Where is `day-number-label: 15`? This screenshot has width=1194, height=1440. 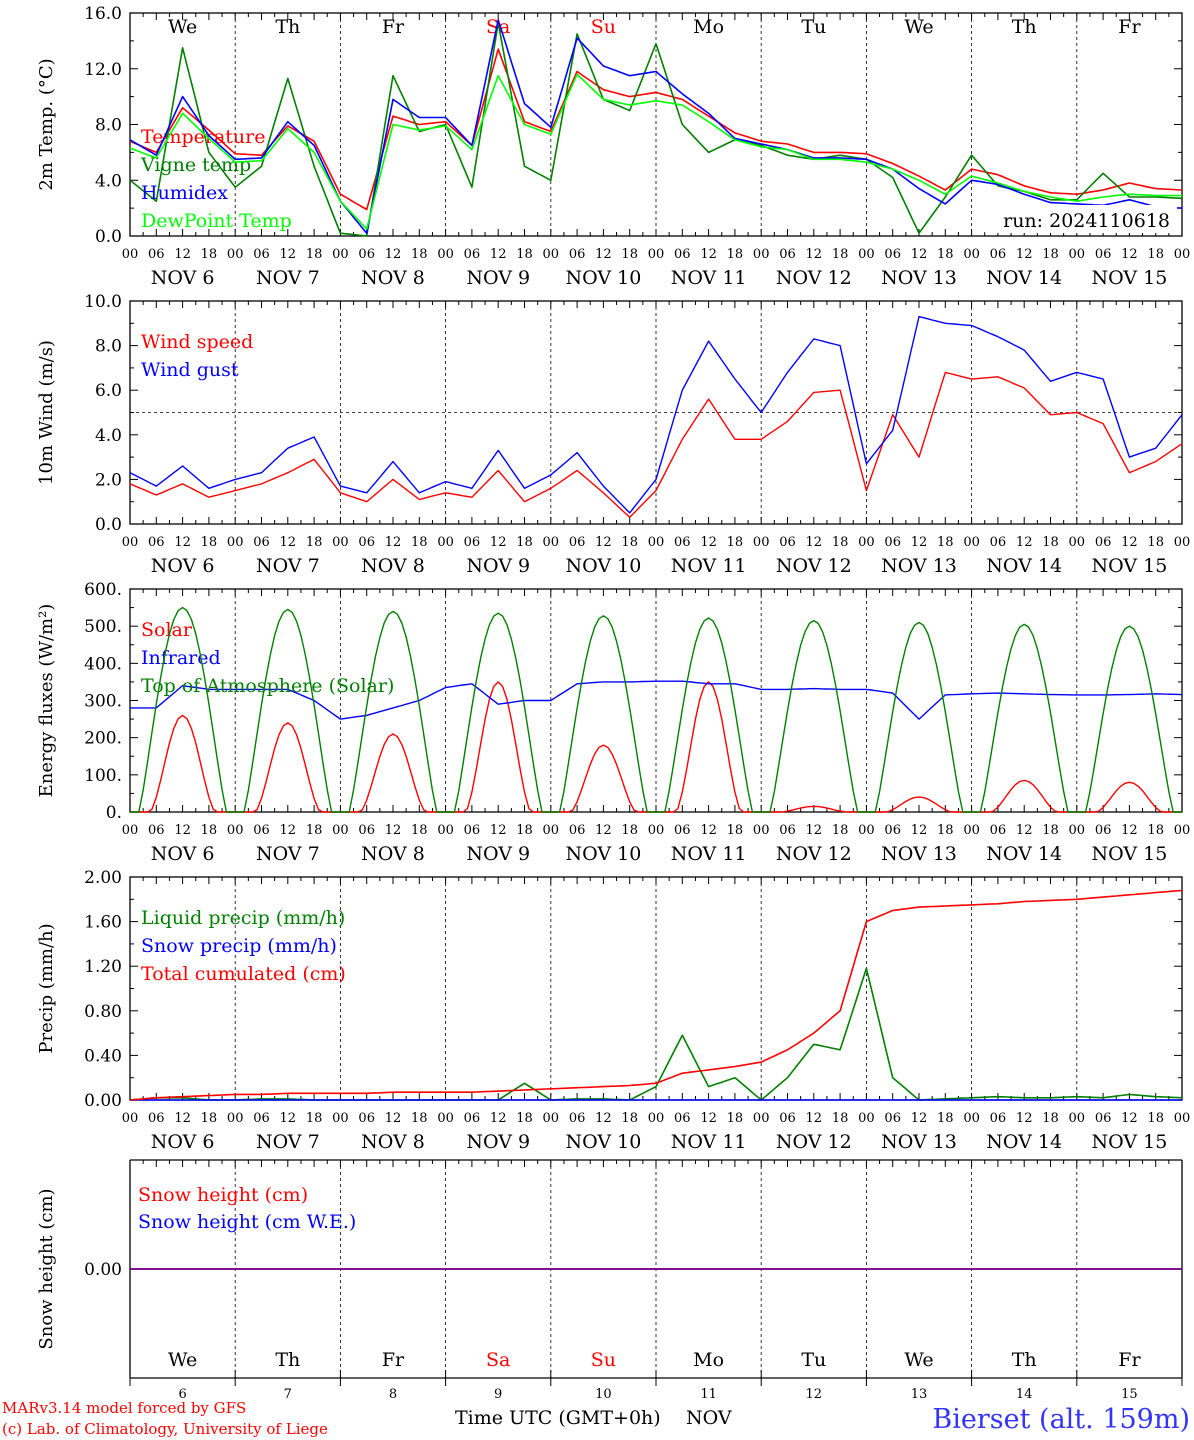
day-number-label: 15 is located at coordinates (1129, 1394).